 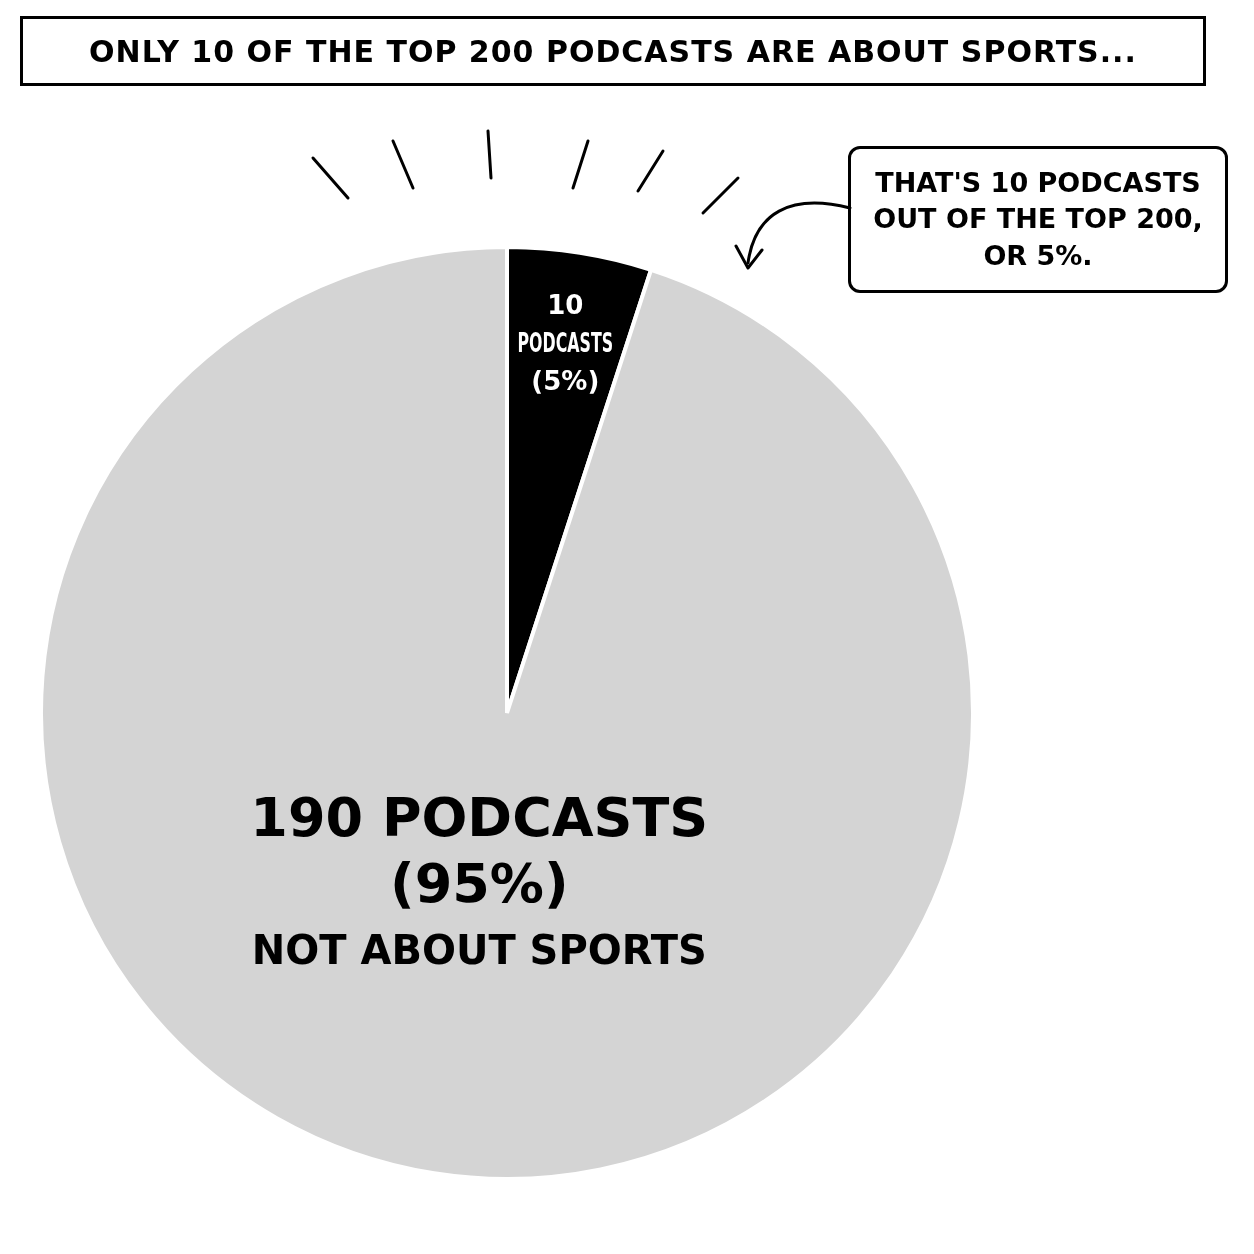 What do you see at coordinates (565, 342) in the screenshot?
I see `data-label: 10 PODCASTS (5%)` at bounding box center [565, 342].